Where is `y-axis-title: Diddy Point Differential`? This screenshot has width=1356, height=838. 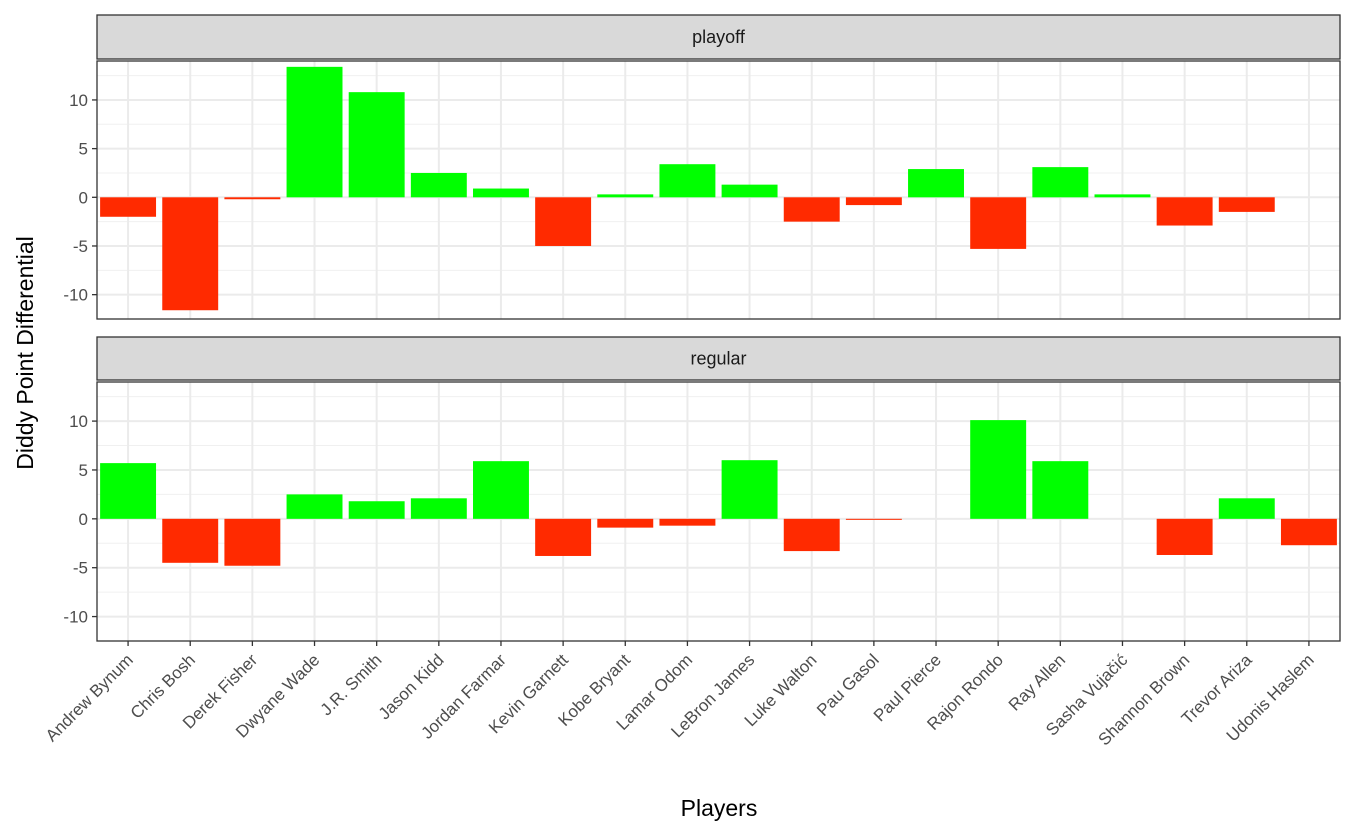 y-axis-title: Diddy Point Differential is located at coordinates (25, 353).